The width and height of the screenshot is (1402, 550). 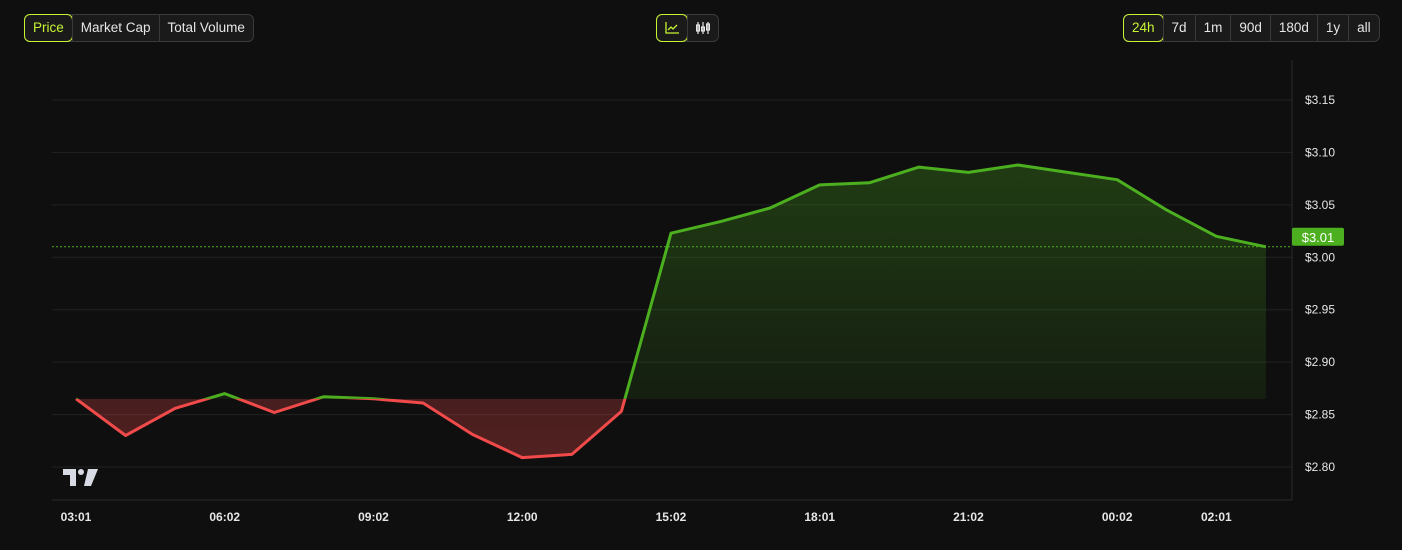 What do you see at coordinates (671, 517) in the screenshot?
I see `x-tick-label: 15:02` at bounding box center [671, 517].